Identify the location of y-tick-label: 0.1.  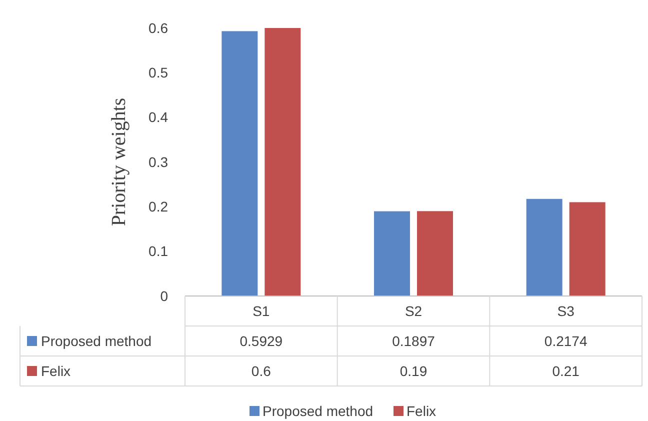
(158, 251).